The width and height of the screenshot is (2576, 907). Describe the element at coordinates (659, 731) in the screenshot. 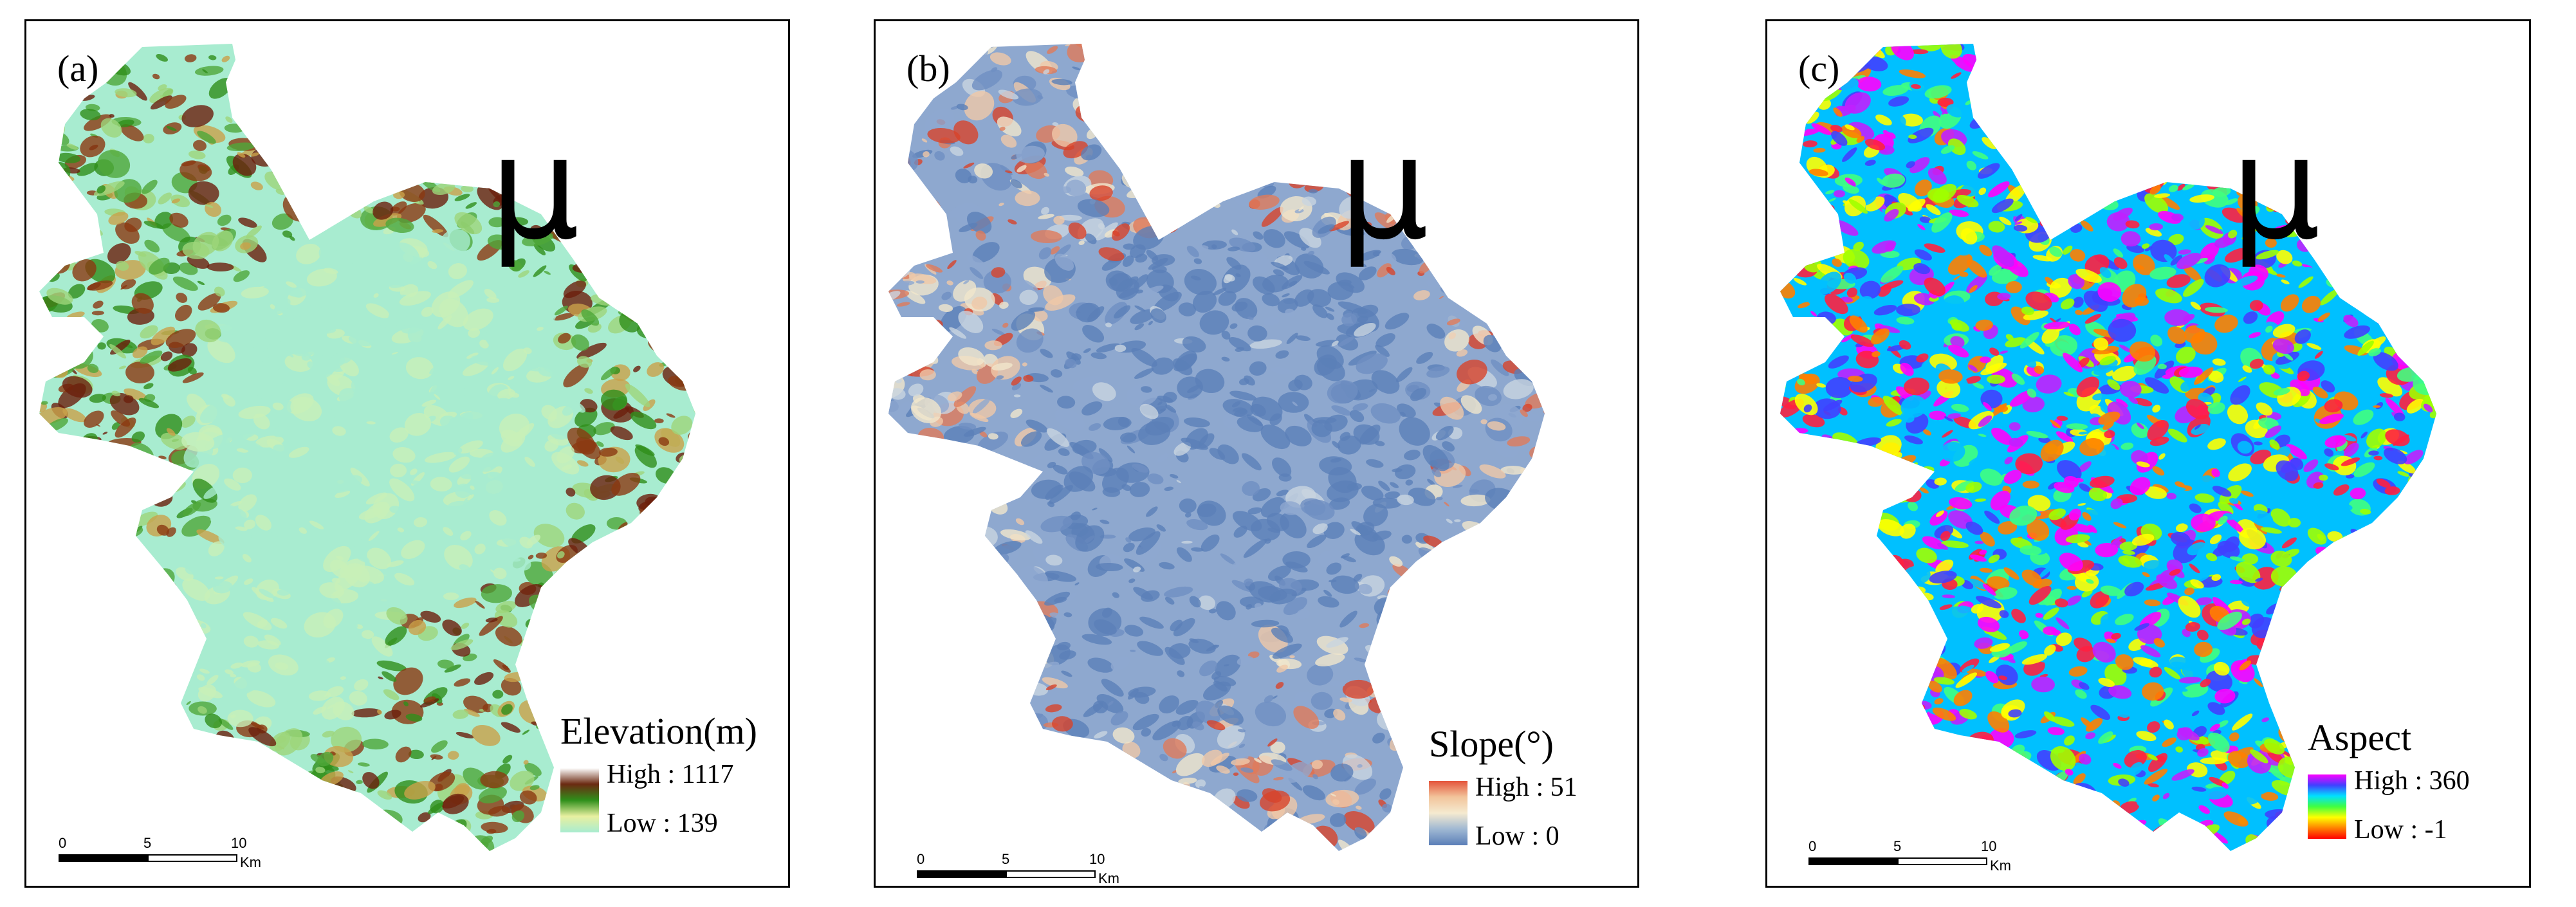

I see `legend-title: Elevation(m)` at that location.